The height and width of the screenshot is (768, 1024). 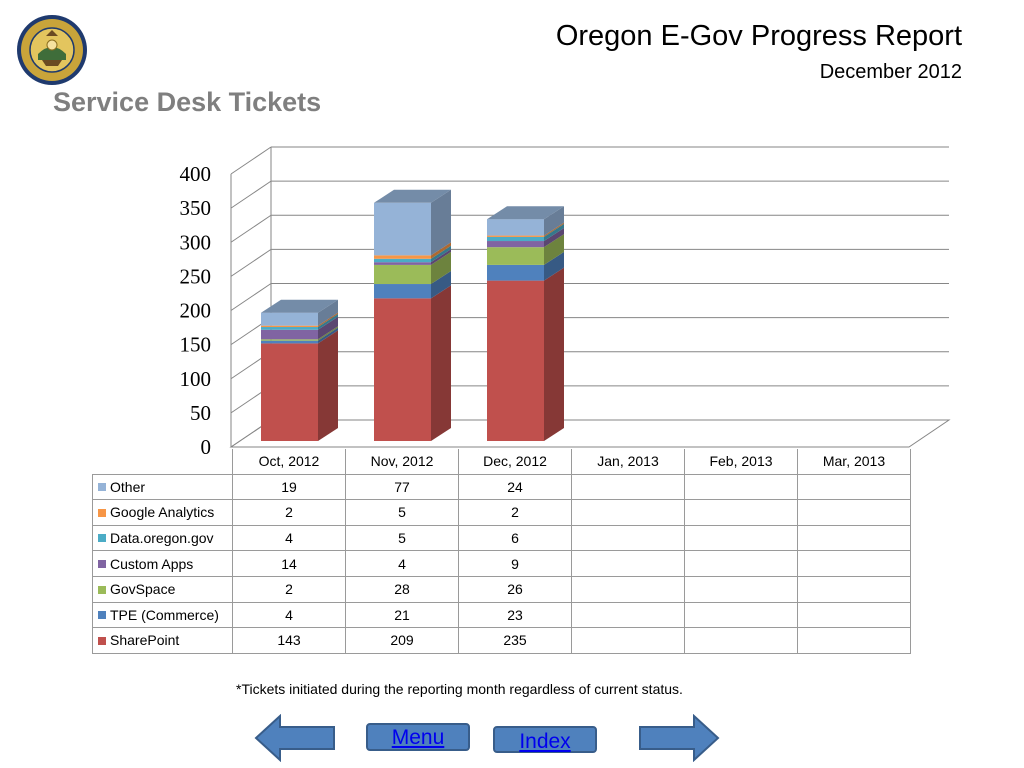 I want to click on table-row-govspace: GovSpace 2 28 26, so click(x=501, y=589).